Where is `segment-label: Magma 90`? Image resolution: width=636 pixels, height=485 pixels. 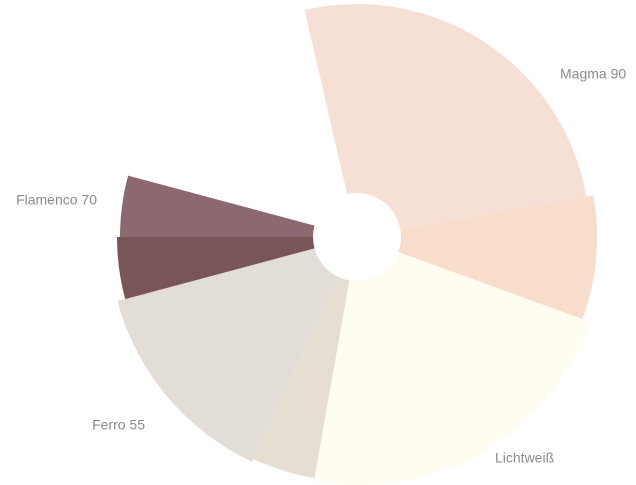 segment-label: Magma 90 is located at coordinates (593, 74).